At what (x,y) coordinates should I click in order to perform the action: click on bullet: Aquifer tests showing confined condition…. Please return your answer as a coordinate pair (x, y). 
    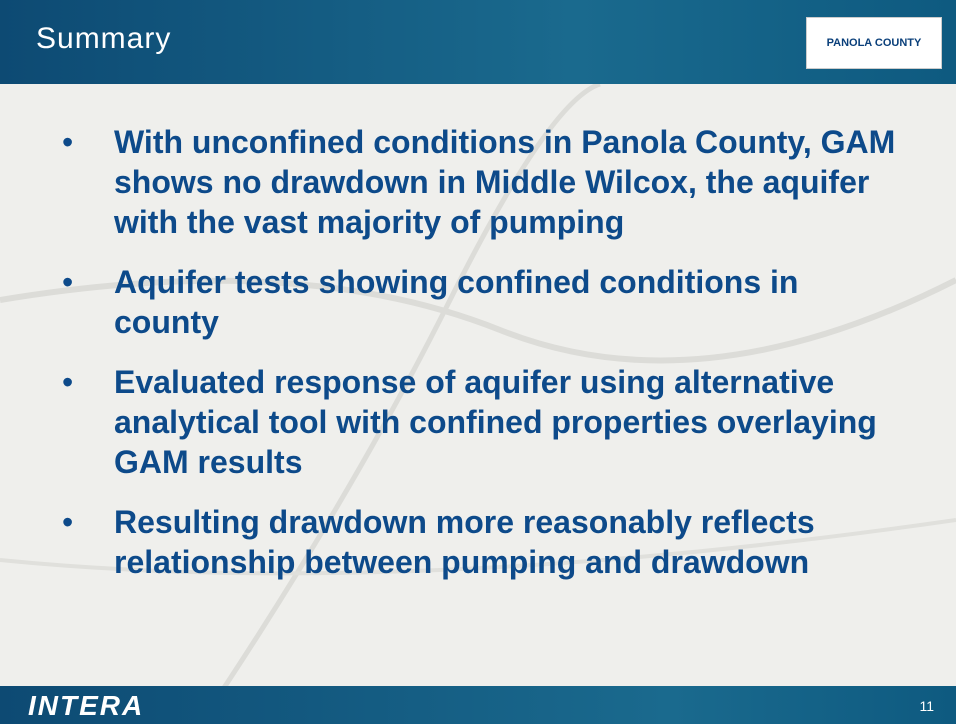
    Looking at the image, I should click on (485, 302).